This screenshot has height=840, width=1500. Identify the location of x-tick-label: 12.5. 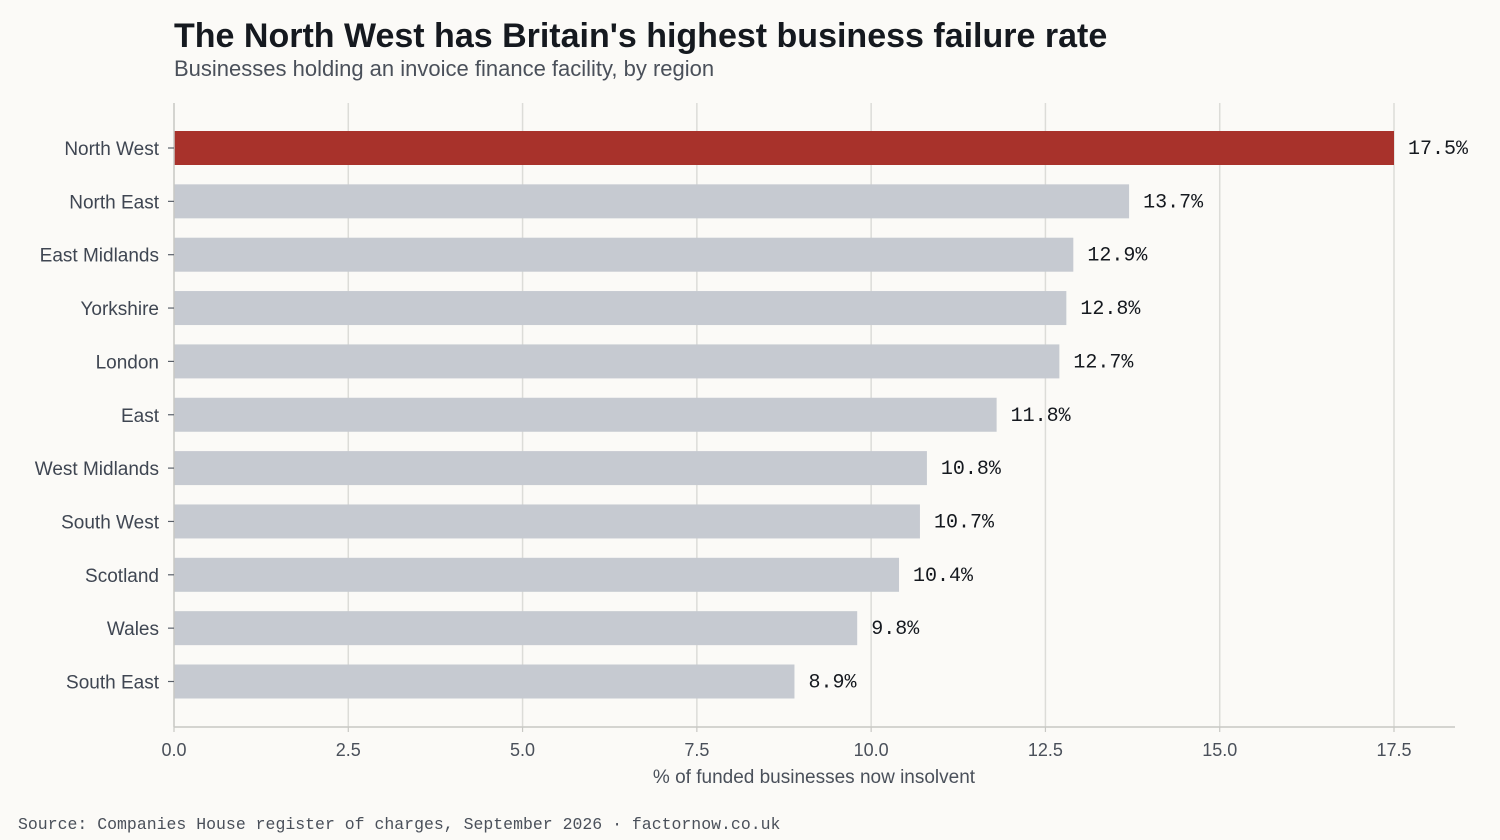
(1045, 750).